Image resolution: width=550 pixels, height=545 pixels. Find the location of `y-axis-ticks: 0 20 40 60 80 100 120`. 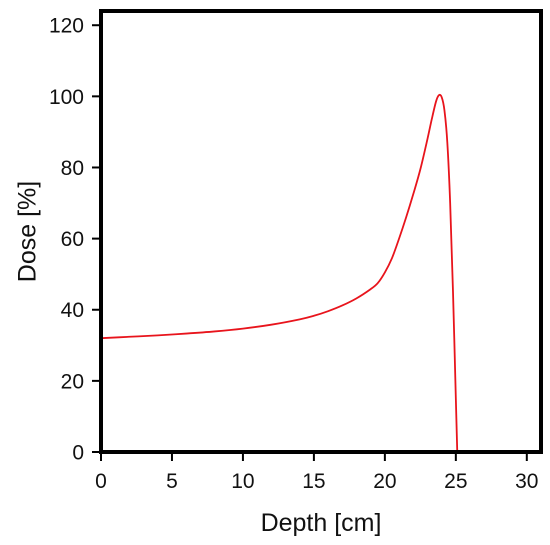

y-axis-ticks: 0 20 40 60 80 100 120 is located at coordinates (75, 240).